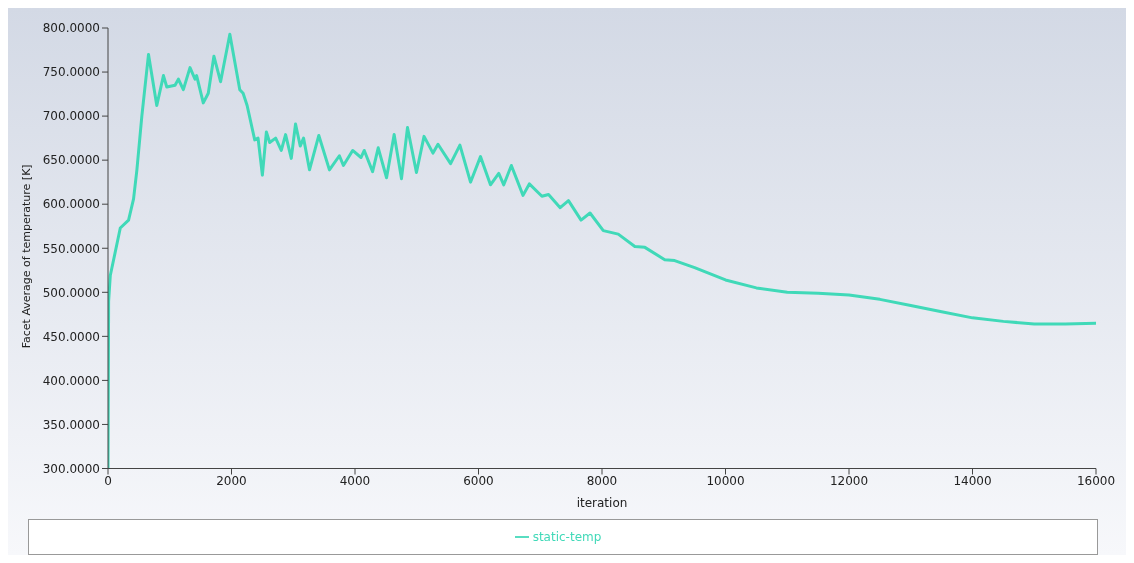 The image size is (1134, 563). What do you see at coordinates (355, 481) in the screenshot?
I see `x-tick-label: 4000` at bounding box center [355, 481].